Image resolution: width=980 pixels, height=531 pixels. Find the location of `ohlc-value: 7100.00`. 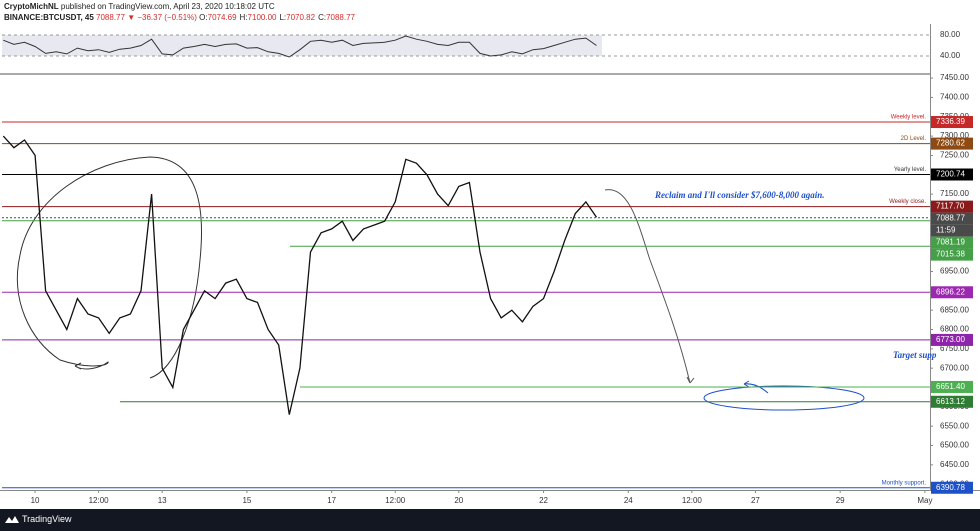

ohlc-value: 7100.00 is located at coordinates (262, 17).